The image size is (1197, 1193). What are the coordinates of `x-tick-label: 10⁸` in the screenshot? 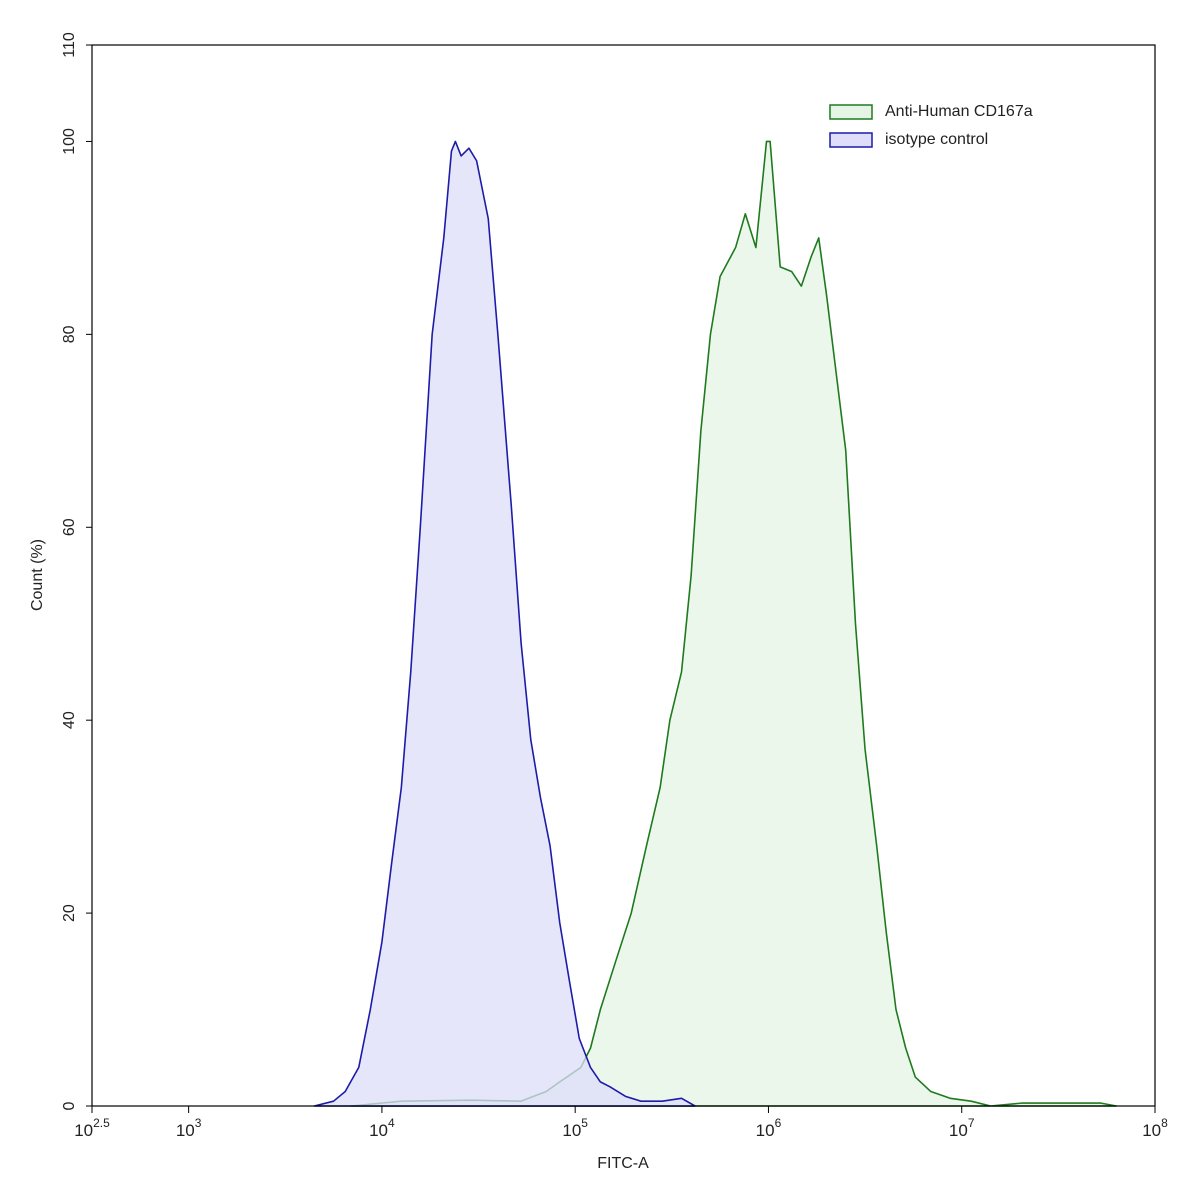 It's located at (1155, 1128).